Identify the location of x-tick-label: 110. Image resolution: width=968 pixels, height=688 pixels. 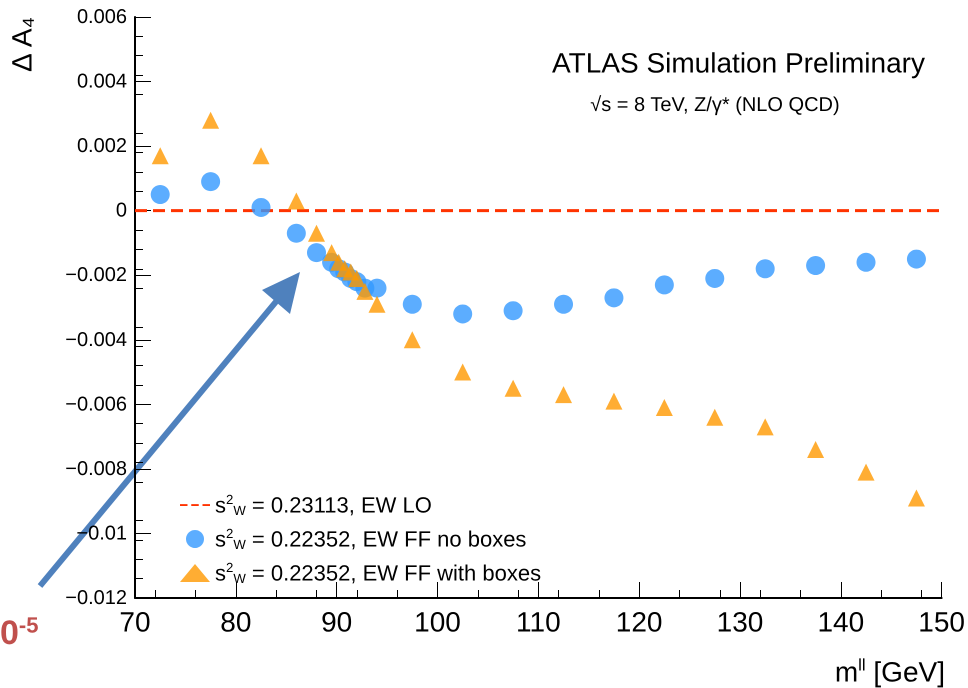
(538, 622).